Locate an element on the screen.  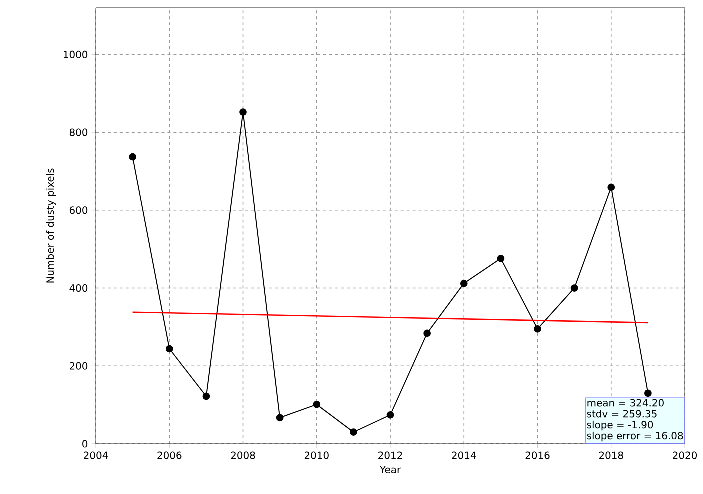
x-tick-label: 2006 is located at coordinates (170, 456).